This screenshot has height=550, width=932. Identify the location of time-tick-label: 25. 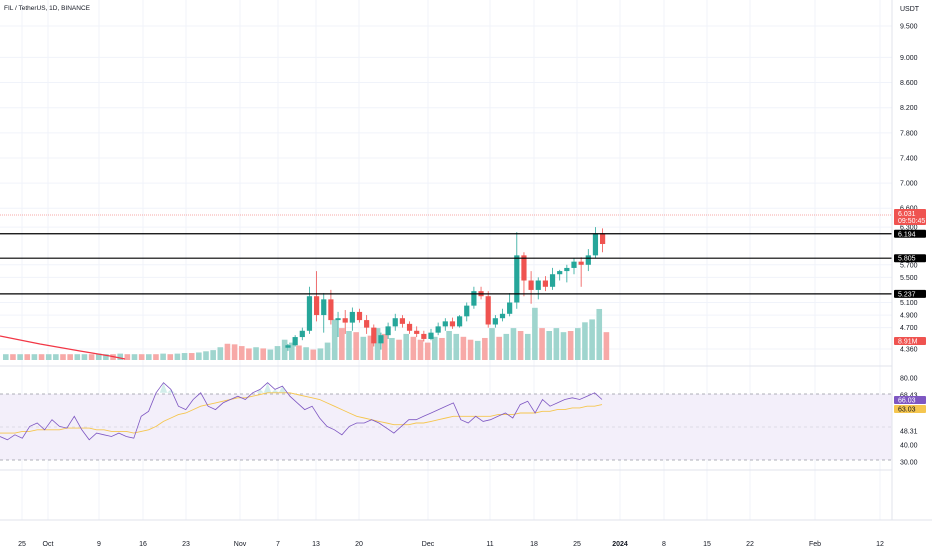
(22, 544).